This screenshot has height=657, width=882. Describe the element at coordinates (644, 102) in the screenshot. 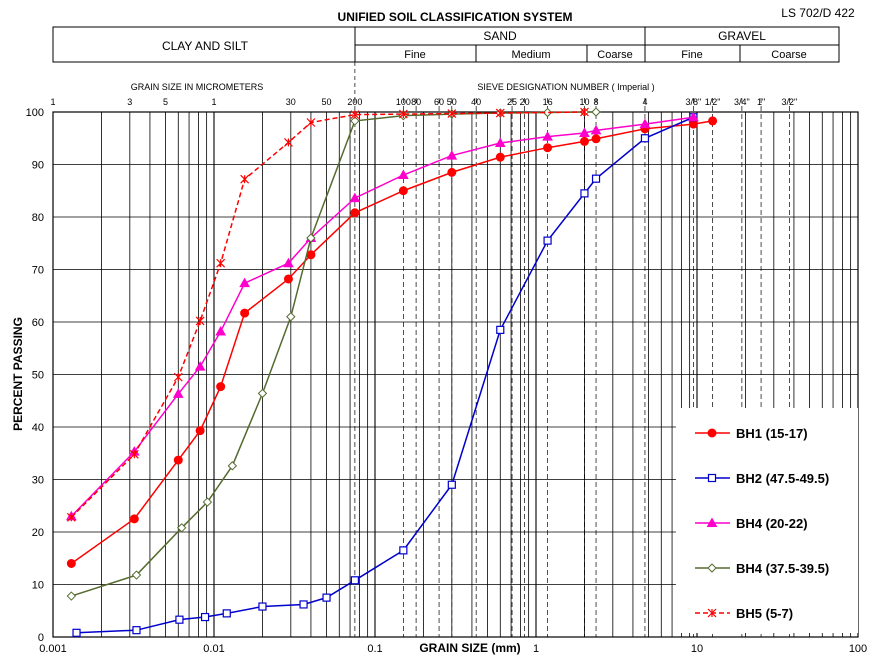

I see `sieve-tick-label: 4` at that location.